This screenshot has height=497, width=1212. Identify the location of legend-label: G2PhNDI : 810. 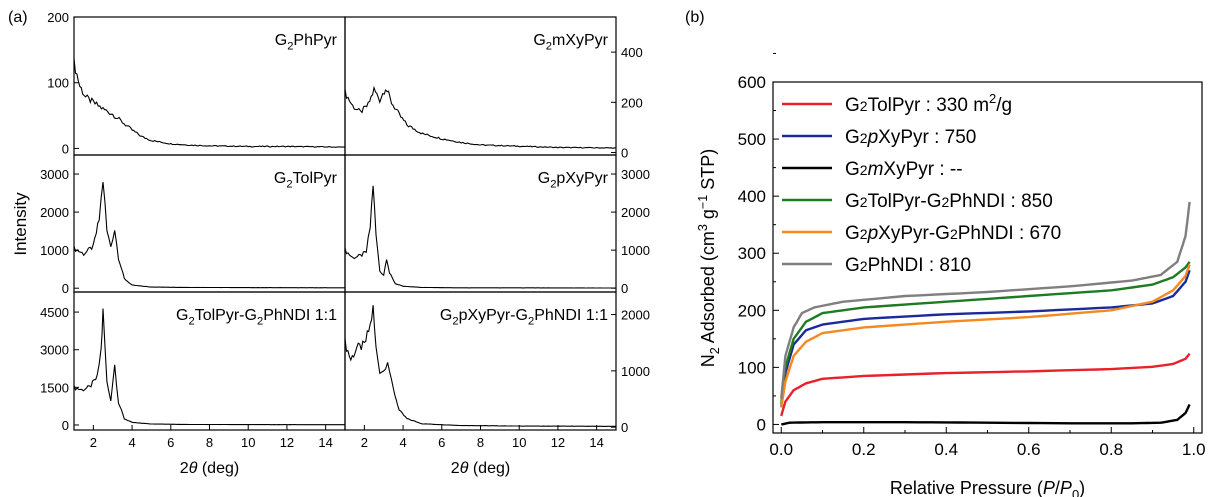
(908, 265).